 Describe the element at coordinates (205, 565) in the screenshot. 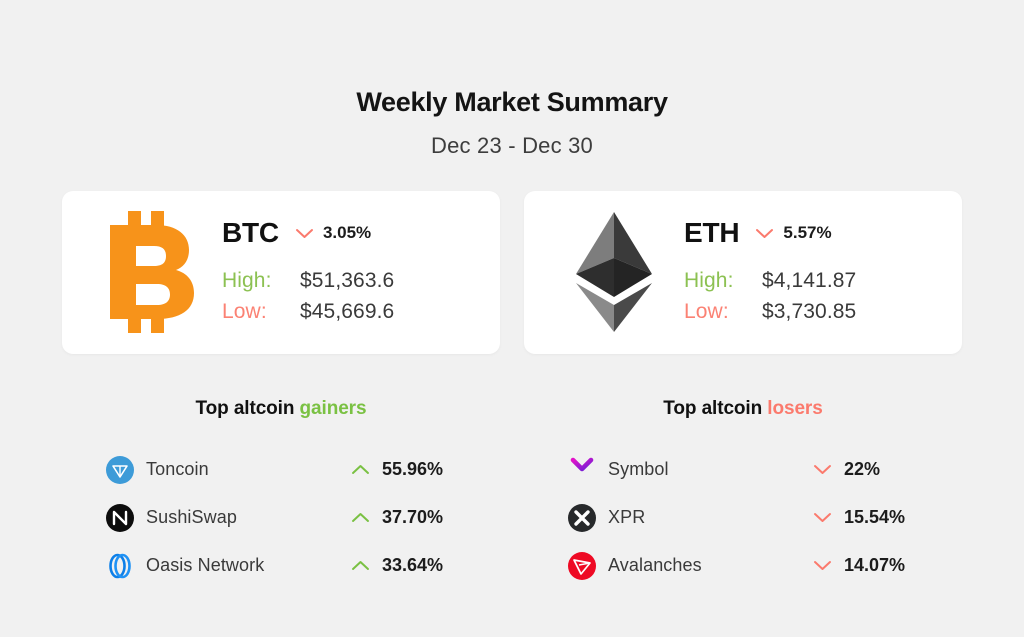

I see `list-item-name: Oasis Network` at that location.